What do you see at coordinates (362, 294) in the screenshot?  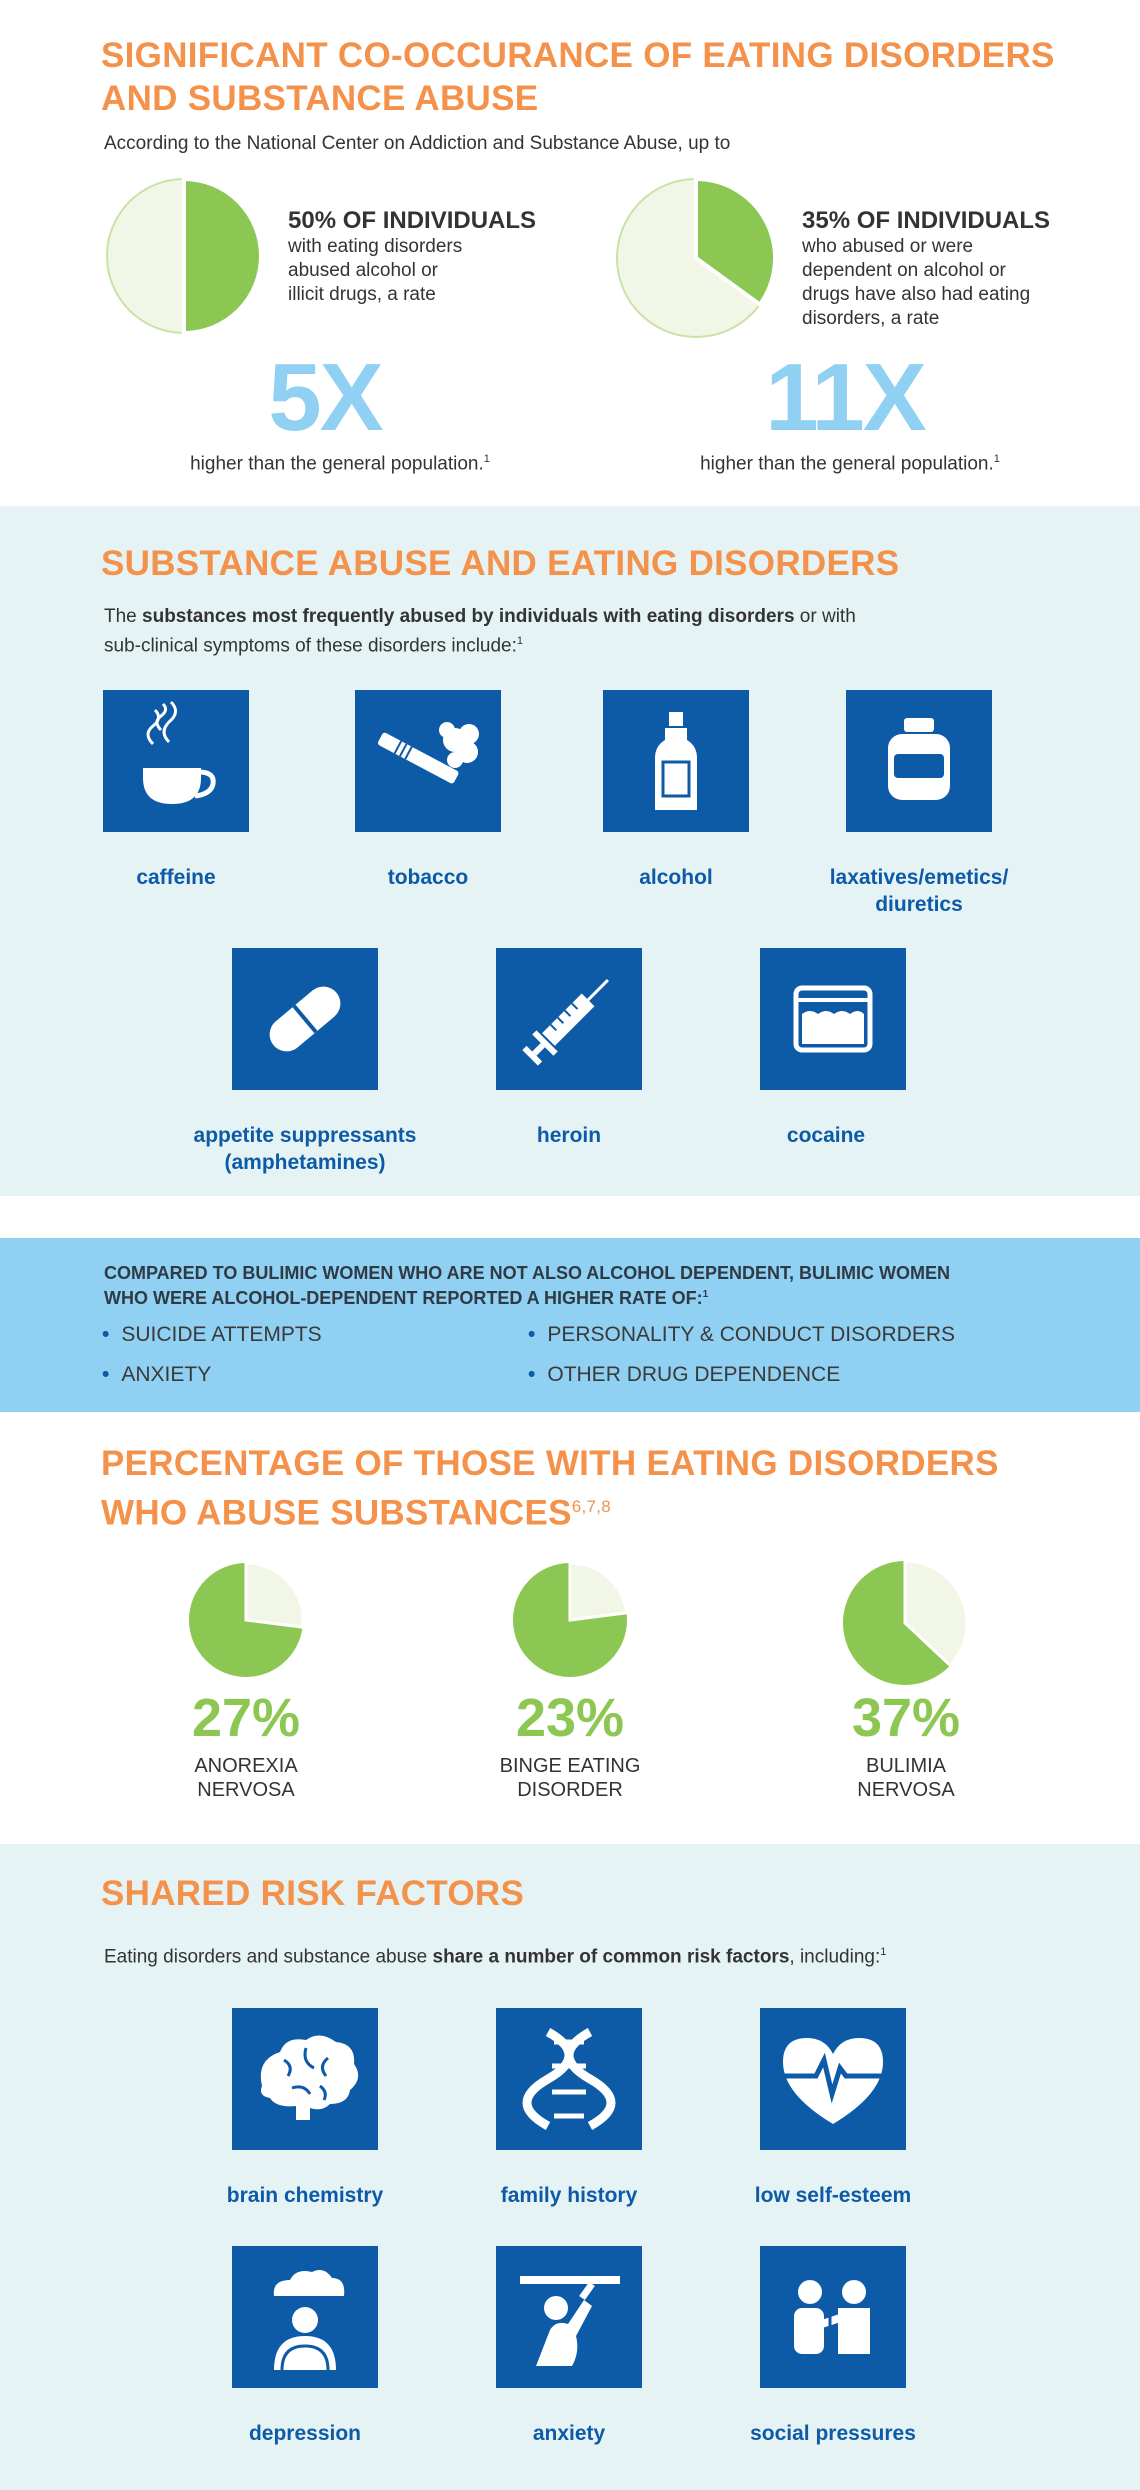 I see `stat1-desc-line3: illicit drugs, a rate` at bounding box center [362, 294].